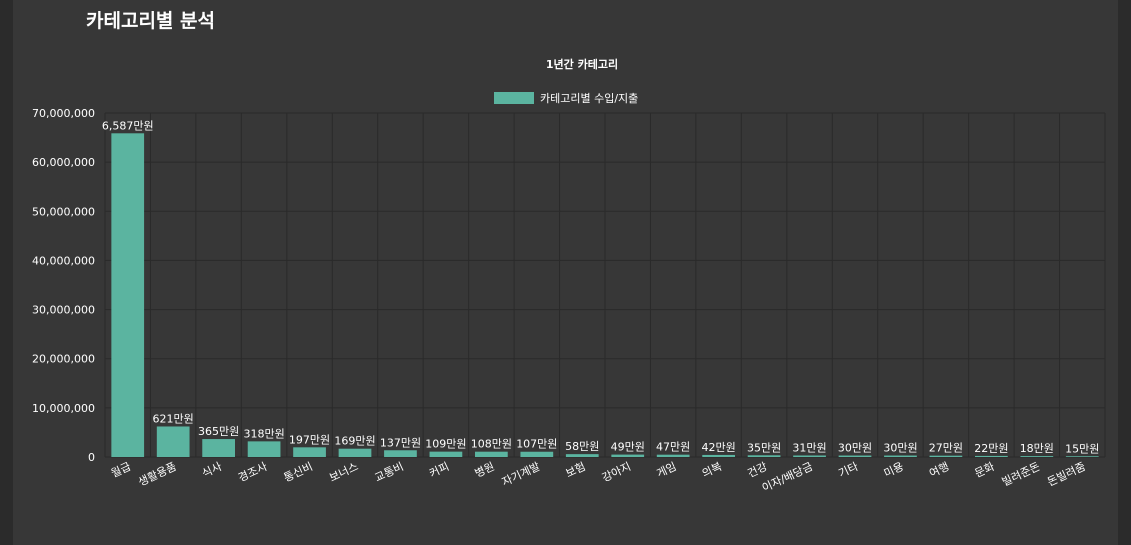  I want to click on y-tick-label: 50,000,000, so click(63, 211).